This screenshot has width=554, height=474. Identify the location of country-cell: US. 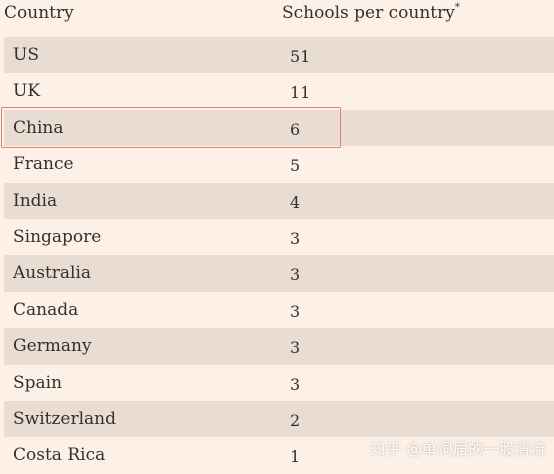
(26, 55).